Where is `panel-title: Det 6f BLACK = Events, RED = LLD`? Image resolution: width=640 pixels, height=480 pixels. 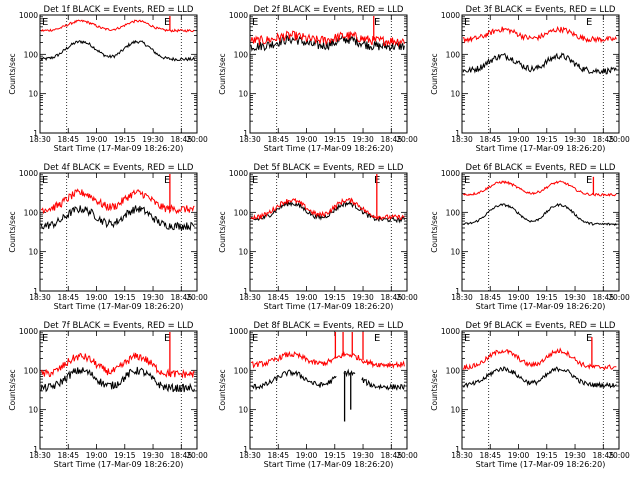 panel-title: Det 6f BLACK = Events, RED = LLD is located at coordinates (541, 168).